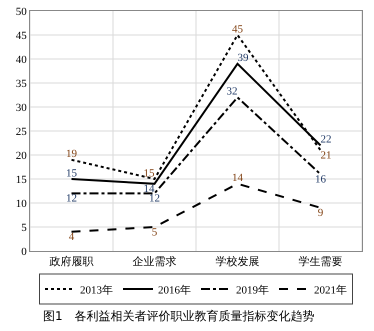  Describe the element at coordinates (22, 132) in the screenshot. I see `y-tick-label: 25` at that location.